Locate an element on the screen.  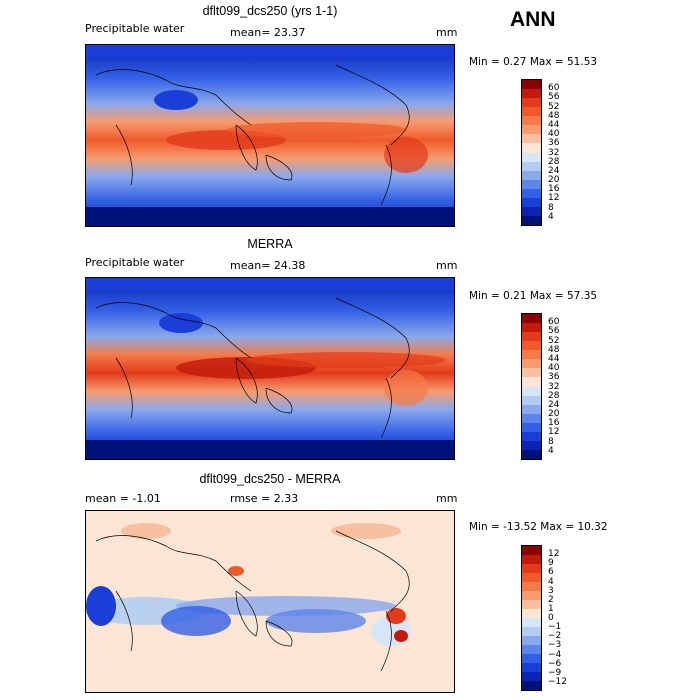
colorbar-tick-label: 52 is located at coordinates (554, 340).